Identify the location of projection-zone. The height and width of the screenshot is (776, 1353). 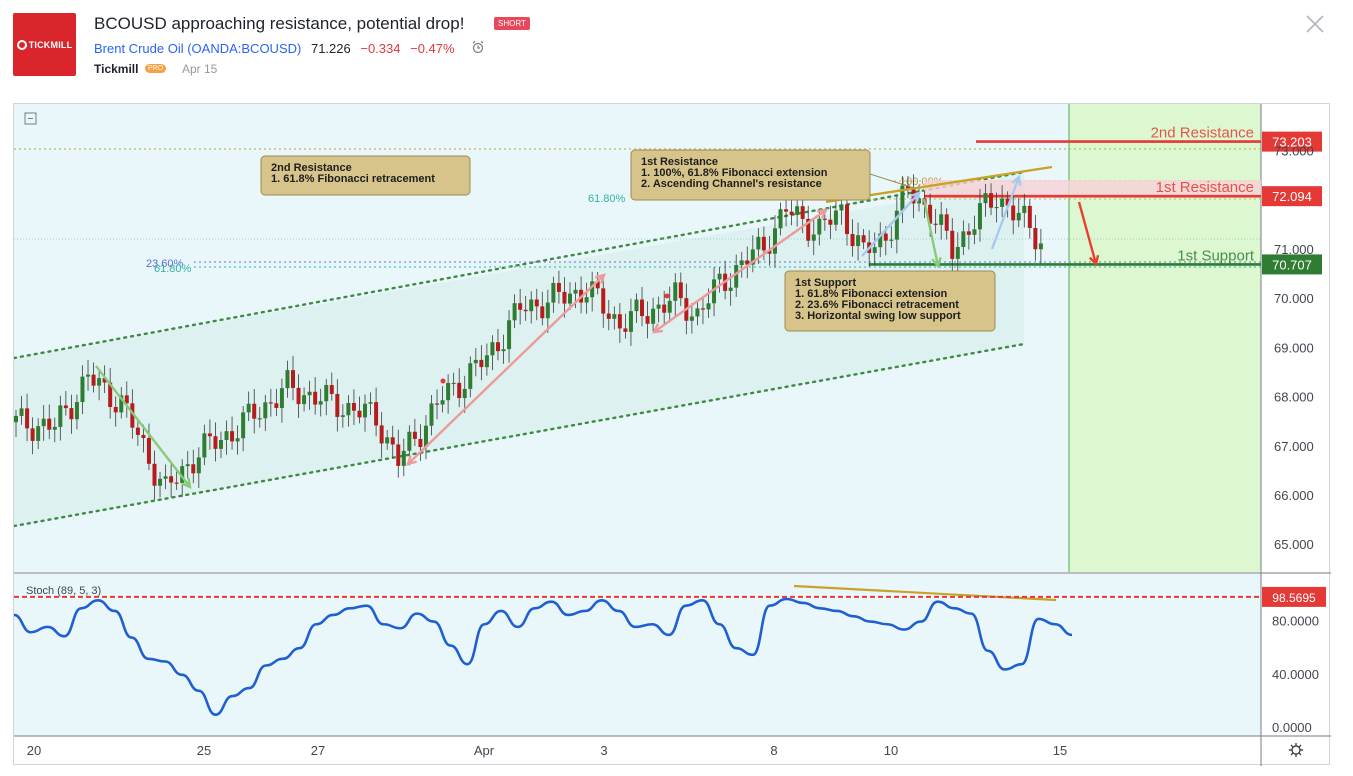
(1165, 338).